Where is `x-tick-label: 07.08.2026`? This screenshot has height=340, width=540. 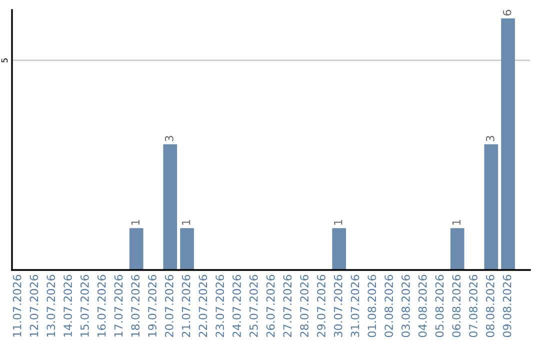 x-tick-label: 07.08.2026 is located at coordinates (473, 306).